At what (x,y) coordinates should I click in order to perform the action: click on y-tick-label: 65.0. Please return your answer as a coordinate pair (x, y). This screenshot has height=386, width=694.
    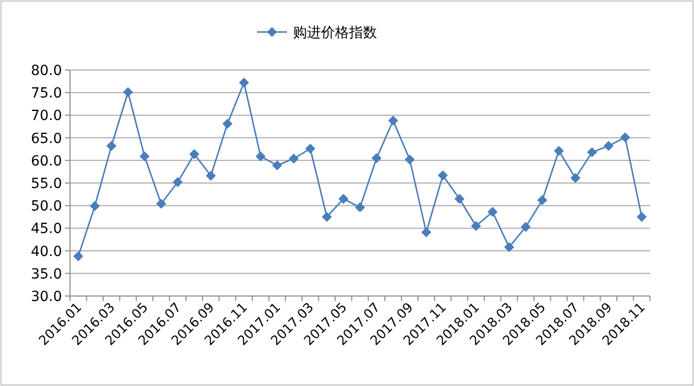
    Looking at the image, I should click on (46, 138).